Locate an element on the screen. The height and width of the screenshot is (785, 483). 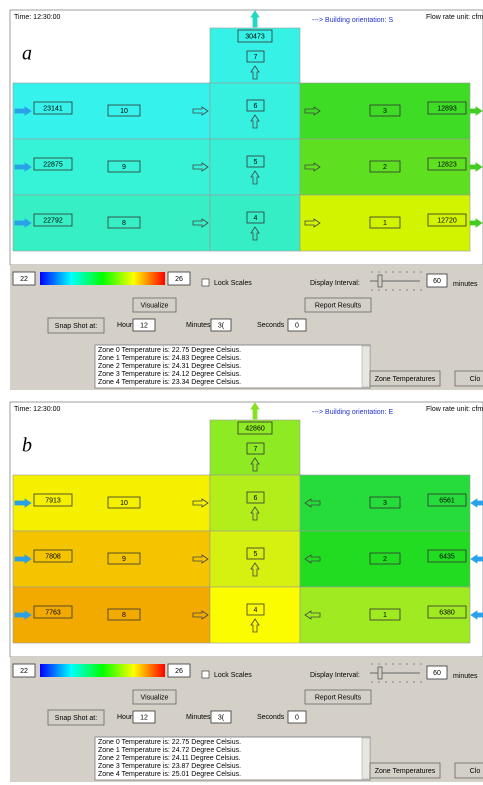
display-interval: 60 is located at coordinates (437, 673).